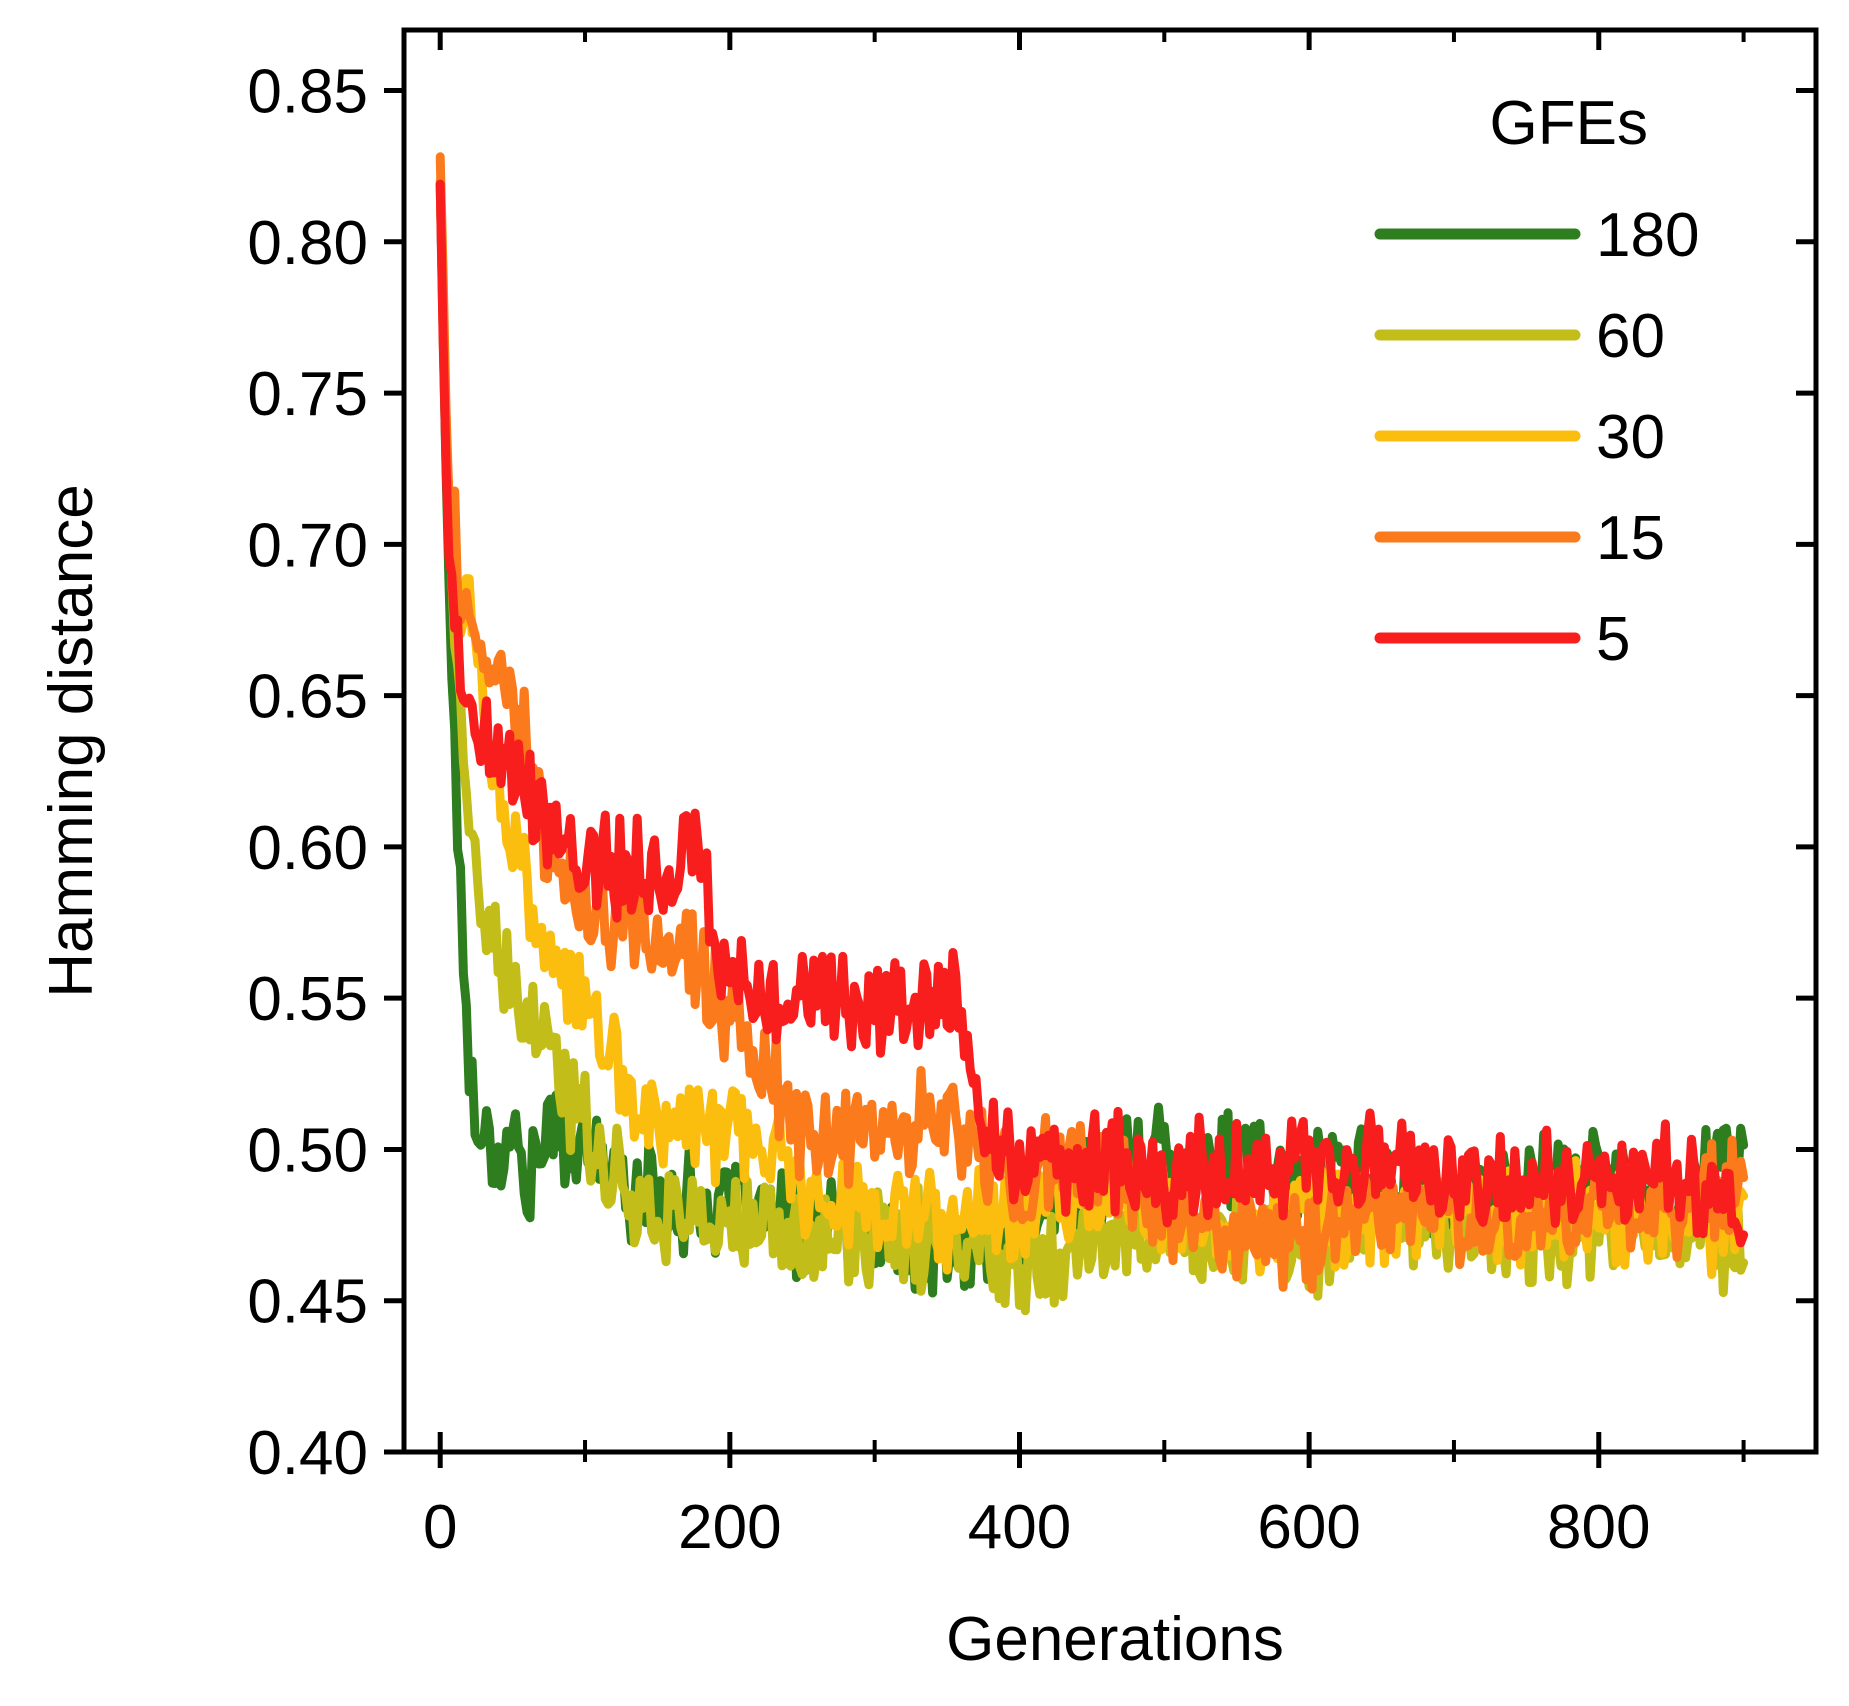 Image resolution: width=1849 pixels, height=1706 pixels. What do you see at coordinates (1613, 639) in the screenshot?
I see `legend-label-5: 5` at bounding box center [1613, 639].